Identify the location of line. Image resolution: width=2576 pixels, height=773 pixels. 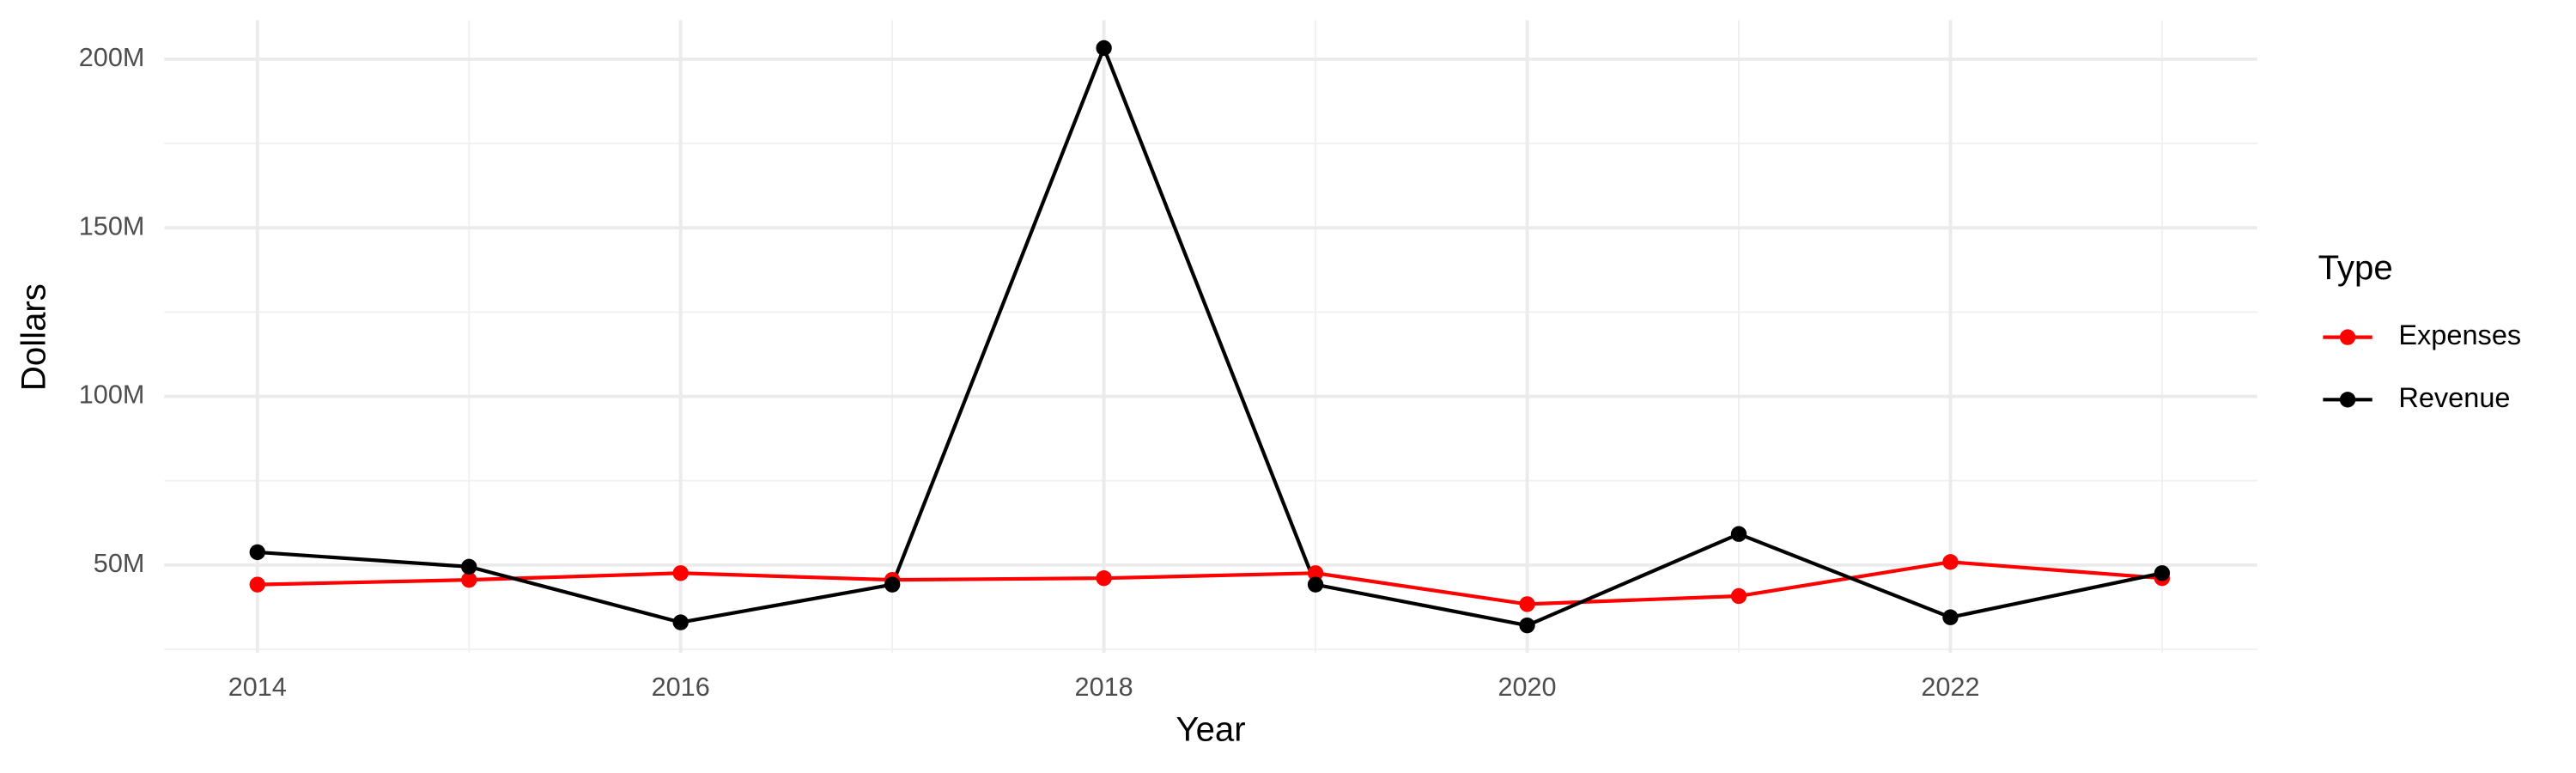
(1210, 583).